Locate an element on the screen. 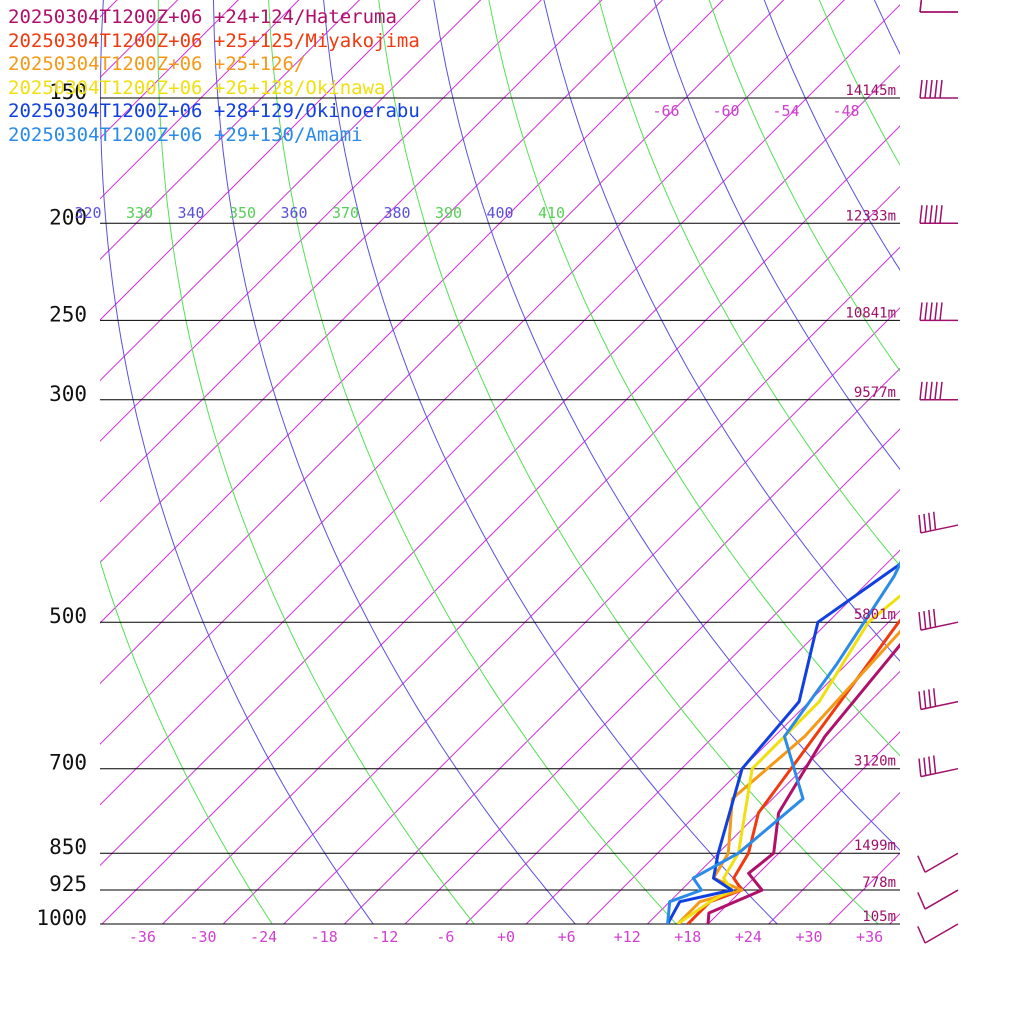 The height and width of the screenshot is (1024, 1024). temperature-tick-label: +0 is located at coordinates (506, 937).